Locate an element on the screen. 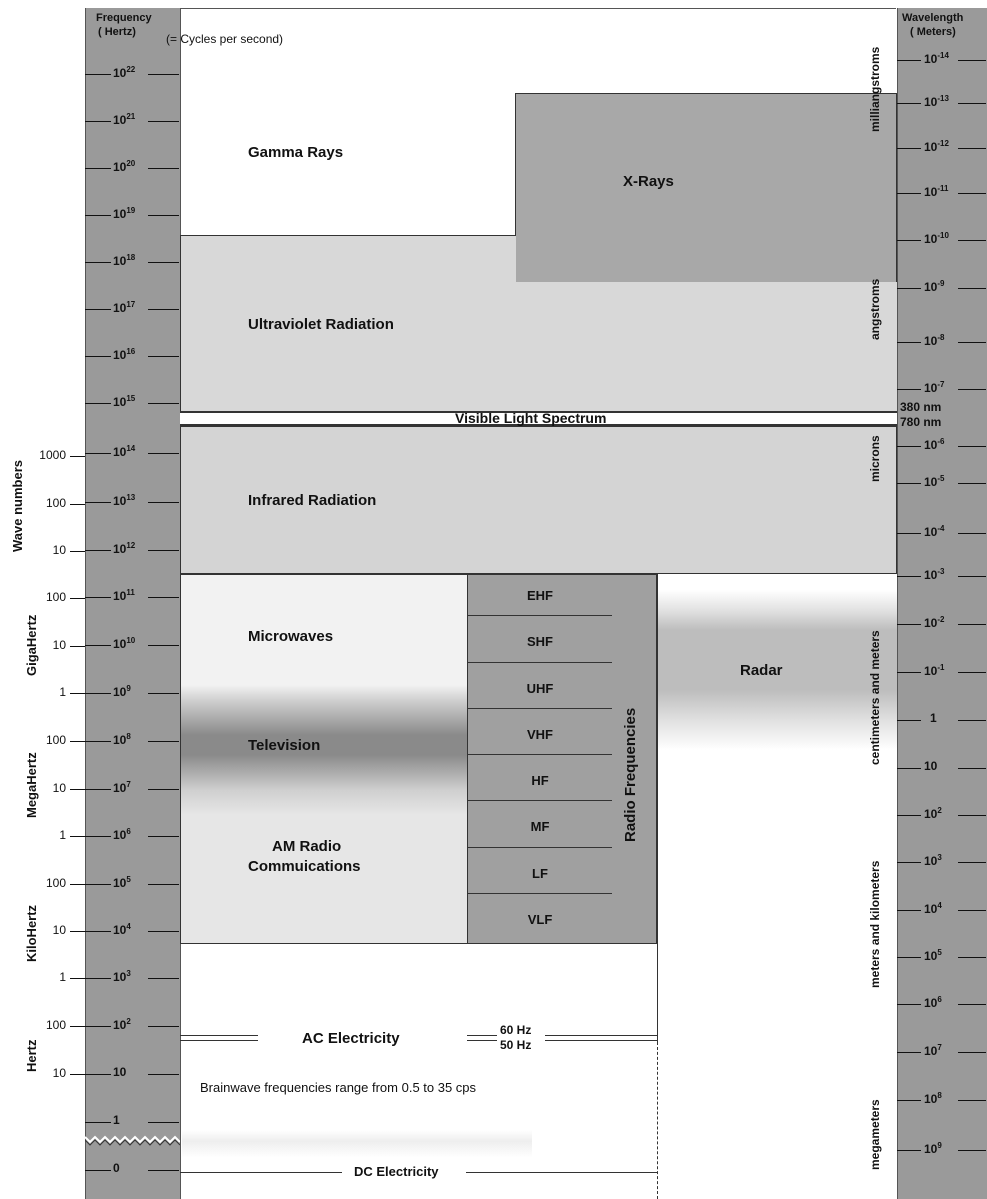  frequency-tick-label: 10⁹ is located at coordinates (122, 691).